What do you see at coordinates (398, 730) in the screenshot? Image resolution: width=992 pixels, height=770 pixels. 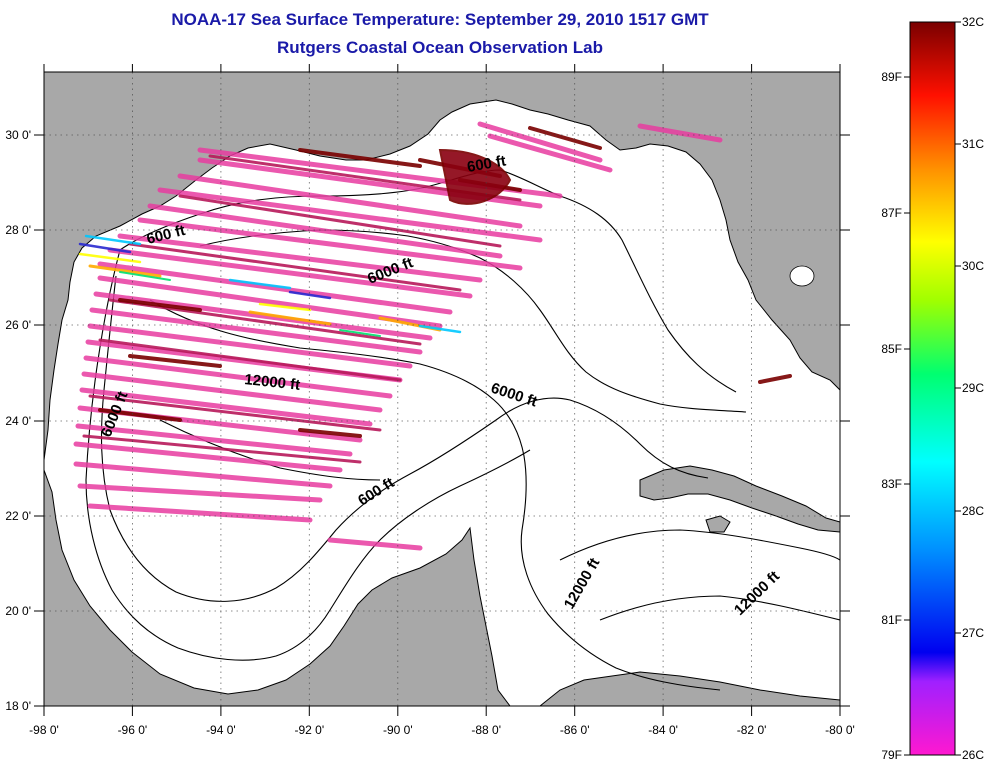 I see `lon-label: -90 0'` at bounding box center [398, 730].